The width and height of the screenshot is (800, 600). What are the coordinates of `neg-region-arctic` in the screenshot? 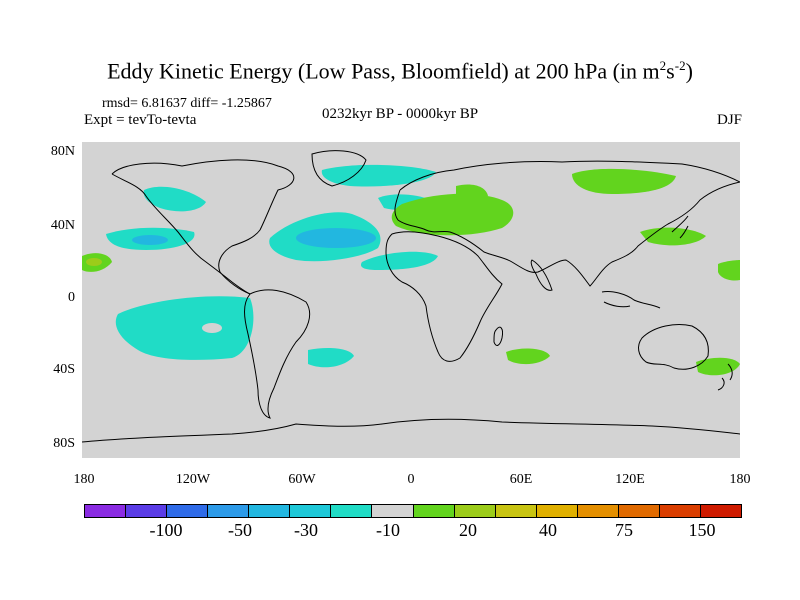 It's located at (378, 175).